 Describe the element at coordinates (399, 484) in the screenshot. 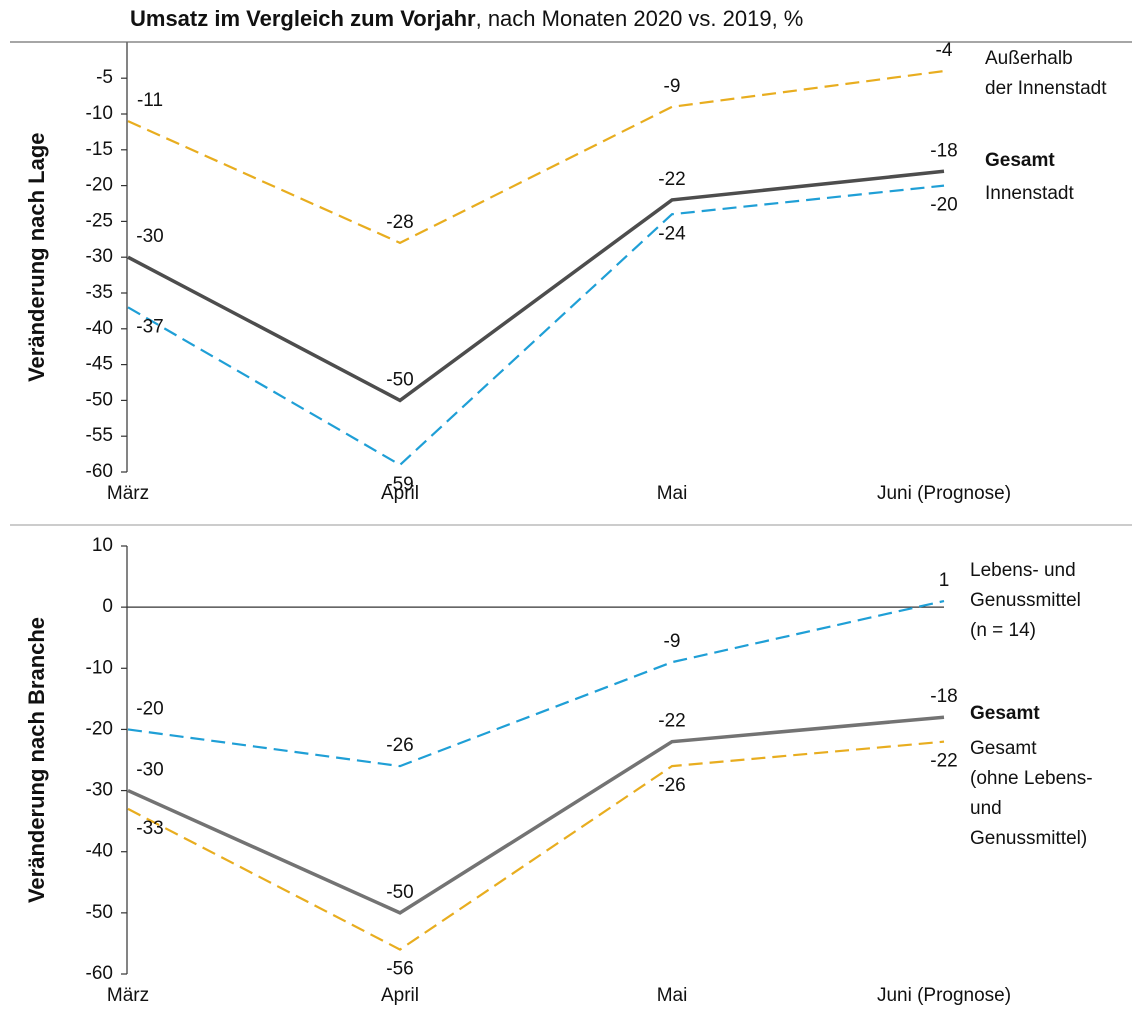

I see `data-label: -59` at that location.